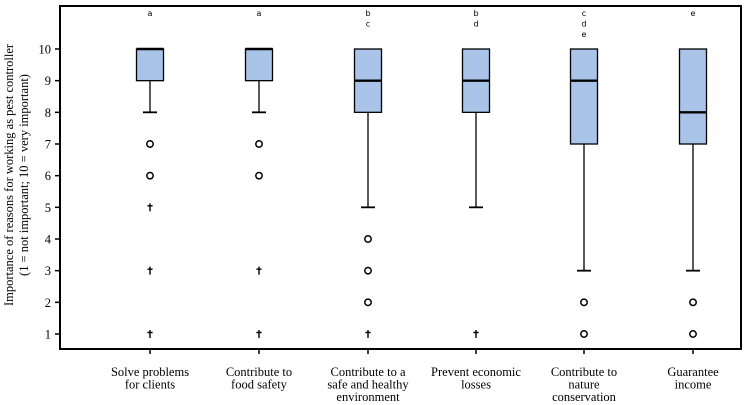 Image resolution: width=747 pixels, height=405 pixels. What do you see at coordinates (48, 176) in the screenshot?
I see `y-tick-label: 6` at bounding box center [48, 176].